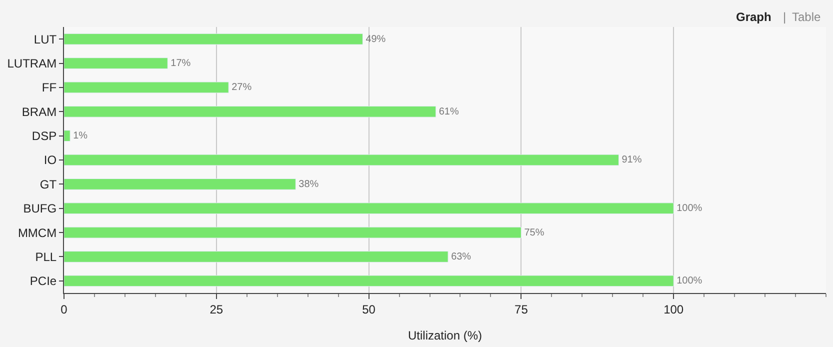 The height and width of the screenshot is (347, 833). Describe the element at coordinates (46, 39) in the screenshot. I see `y-tick-label: LUT` at that location.